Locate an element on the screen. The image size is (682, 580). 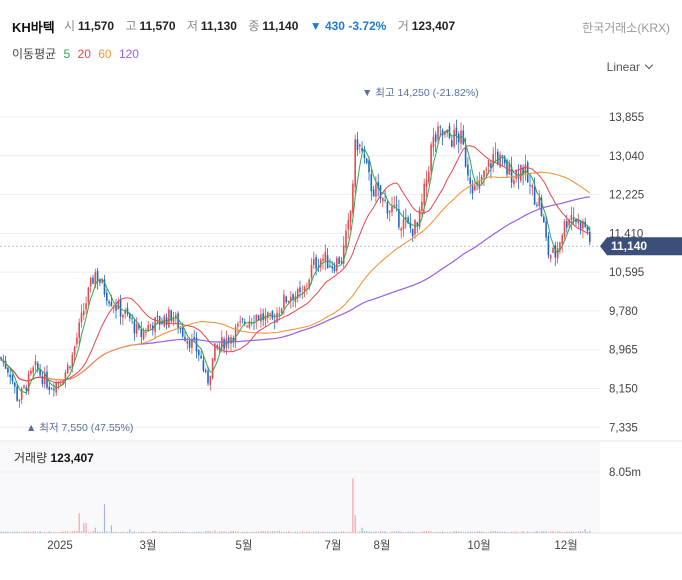
open-value: 11,570 is located at coordinates (96, 26).